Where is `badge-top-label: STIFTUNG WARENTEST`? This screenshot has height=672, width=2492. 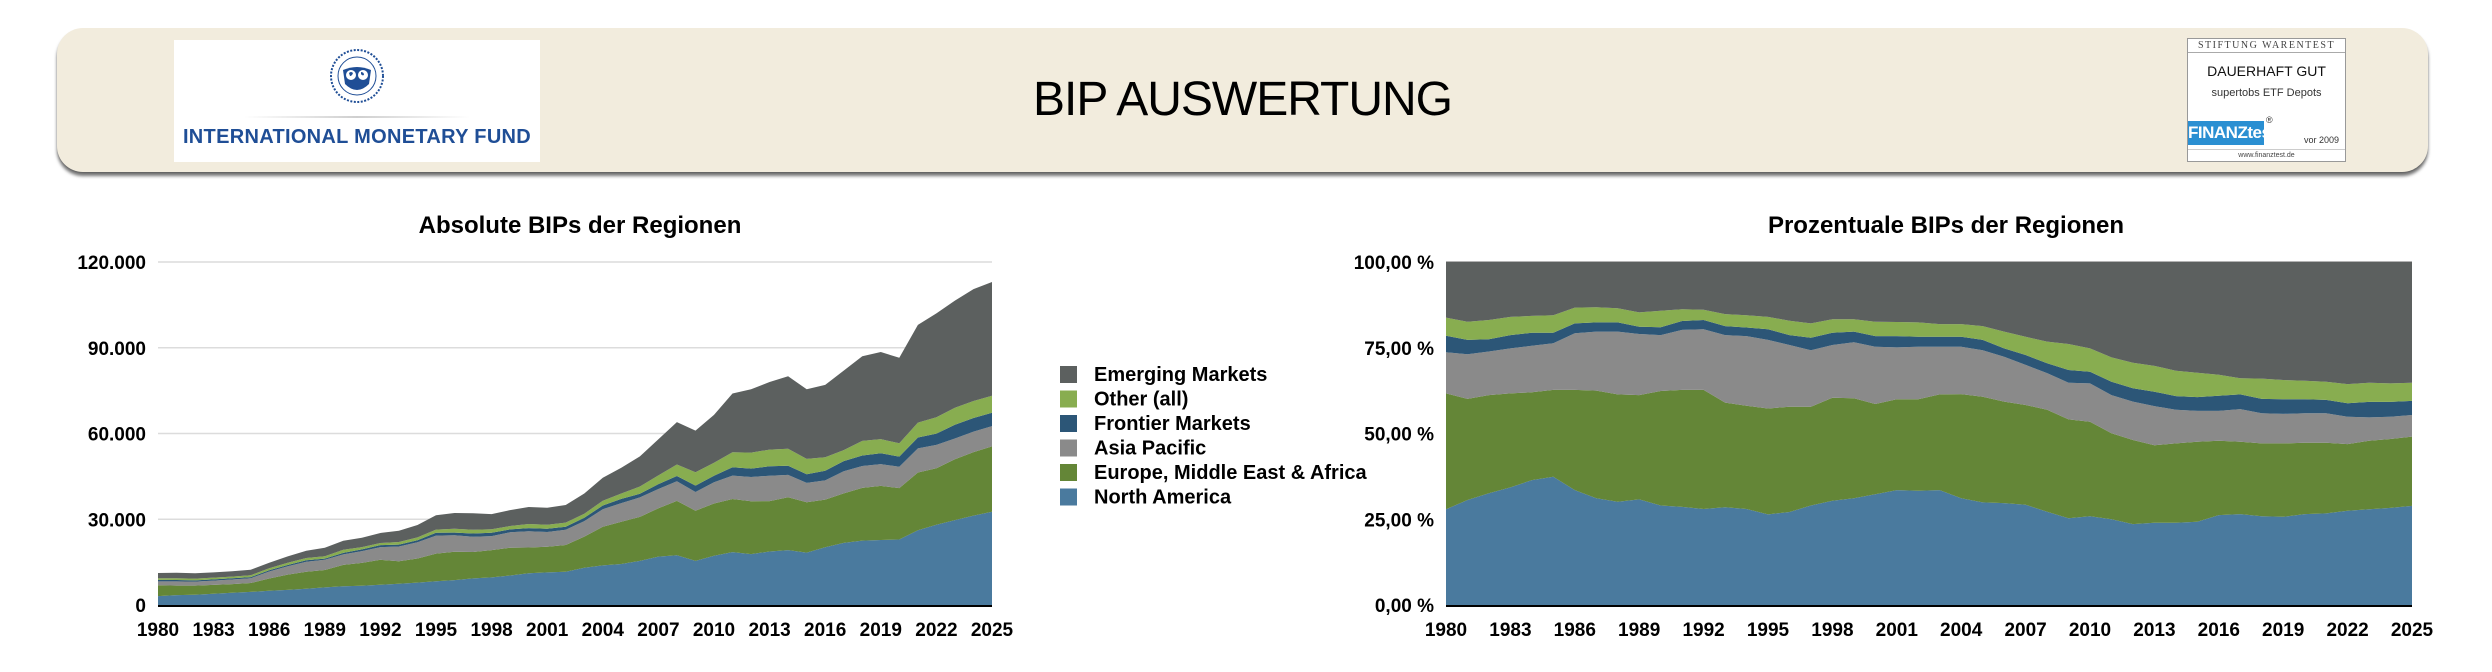 badge-top-label: STIFTUNG WARENTEST is located at coordinates (2266, 46).